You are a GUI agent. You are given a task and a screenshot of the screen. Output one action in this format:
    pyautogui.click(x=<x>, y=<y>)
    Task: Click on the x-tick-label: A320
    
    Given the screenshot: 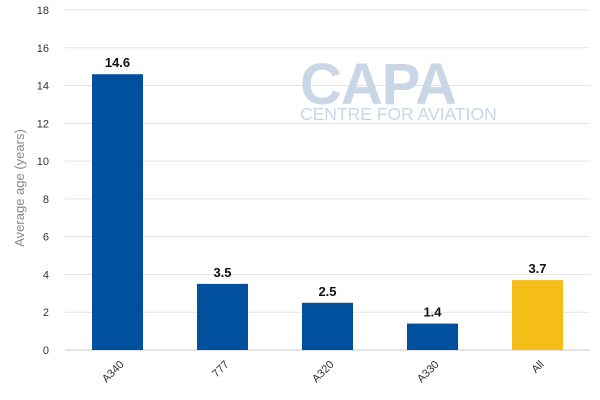 What is the action you would take?
    pyautogui.click(x=323, y=372)
    